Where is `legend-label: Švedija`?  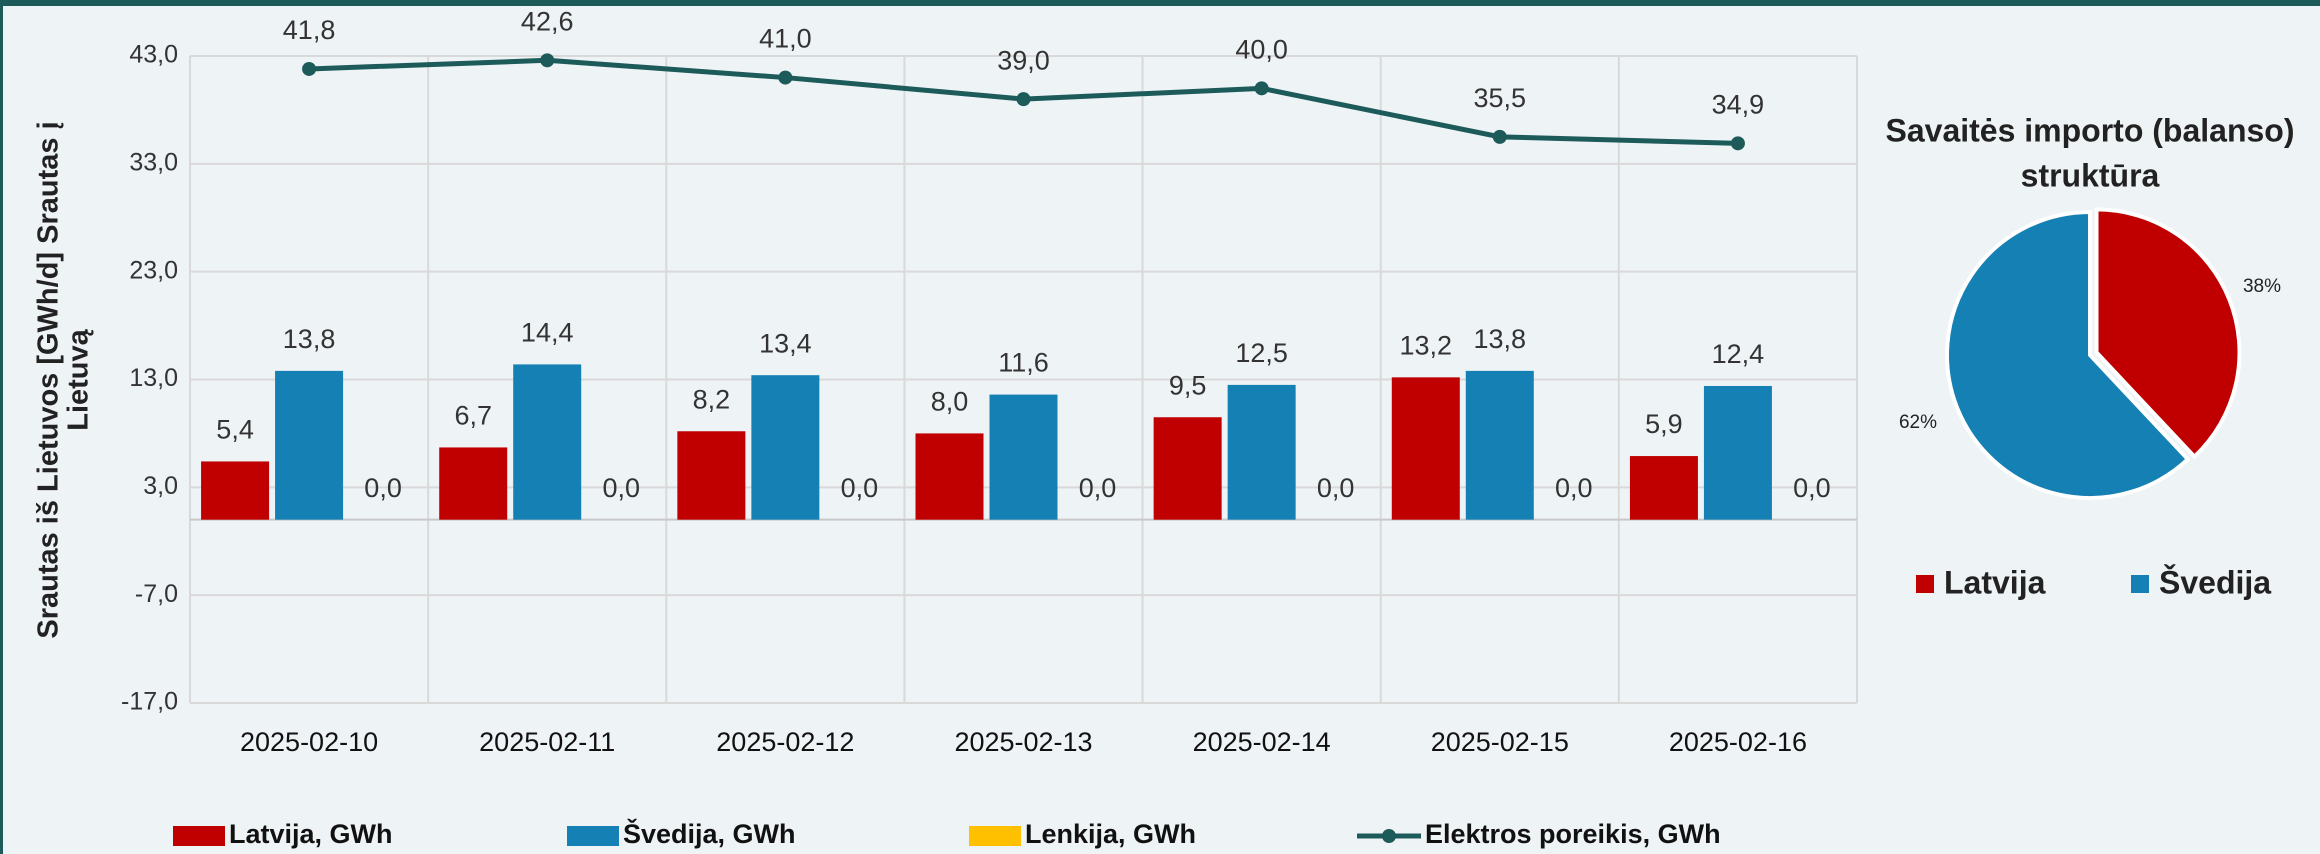 legend-label: Švedija is located at coordinates (2215, 582).